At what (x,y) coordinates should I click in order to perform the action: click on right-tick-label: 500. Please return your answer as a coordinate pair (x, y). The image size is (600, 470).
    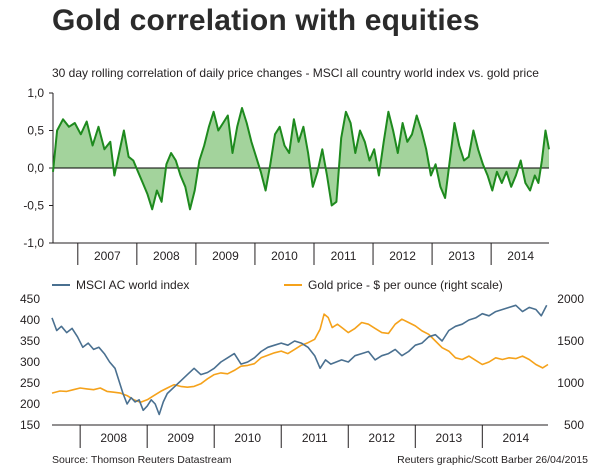
    Looking at the image, I should click on (574, 425).